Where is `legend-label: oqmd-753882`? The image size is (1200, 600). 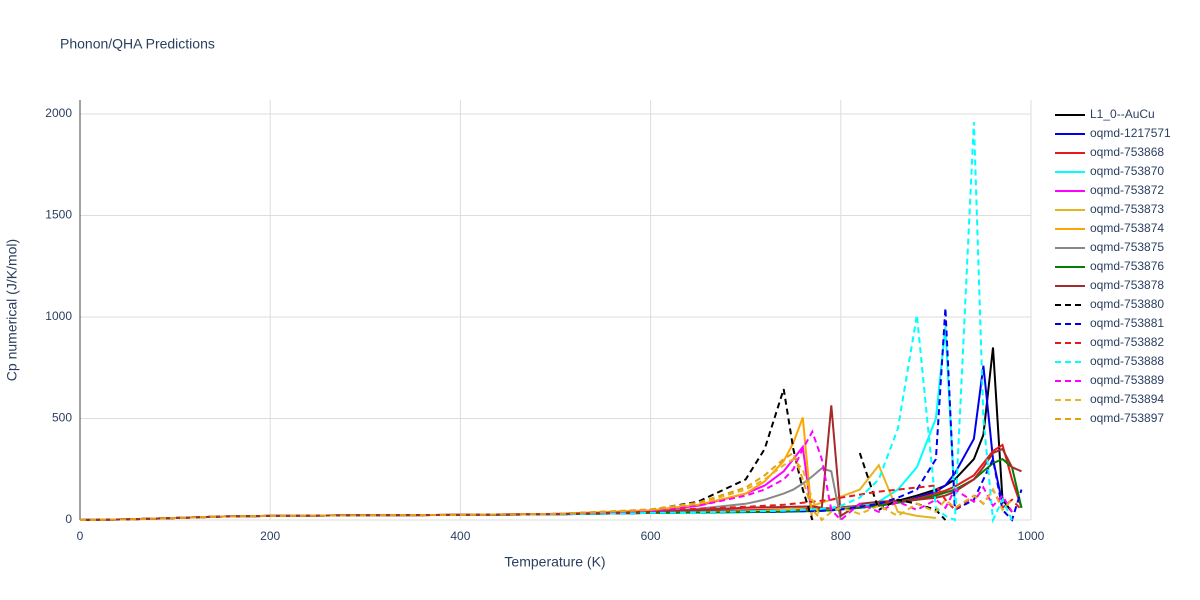
legend-label: oqmd-753882 is located at coordinates (1127, 342).